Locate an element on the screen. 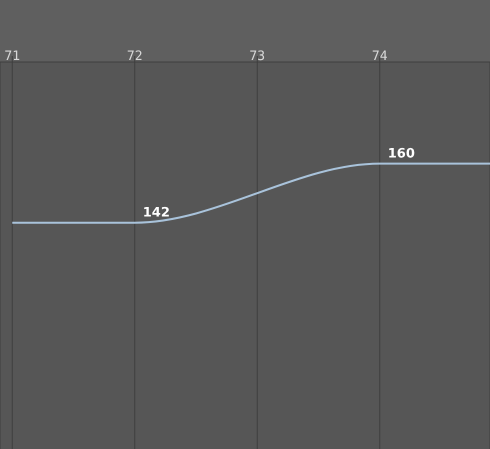 Image resolution: width=490 pixels, height=449 pixels. x-tick-label: 72 is located at coordinates (134, 56).